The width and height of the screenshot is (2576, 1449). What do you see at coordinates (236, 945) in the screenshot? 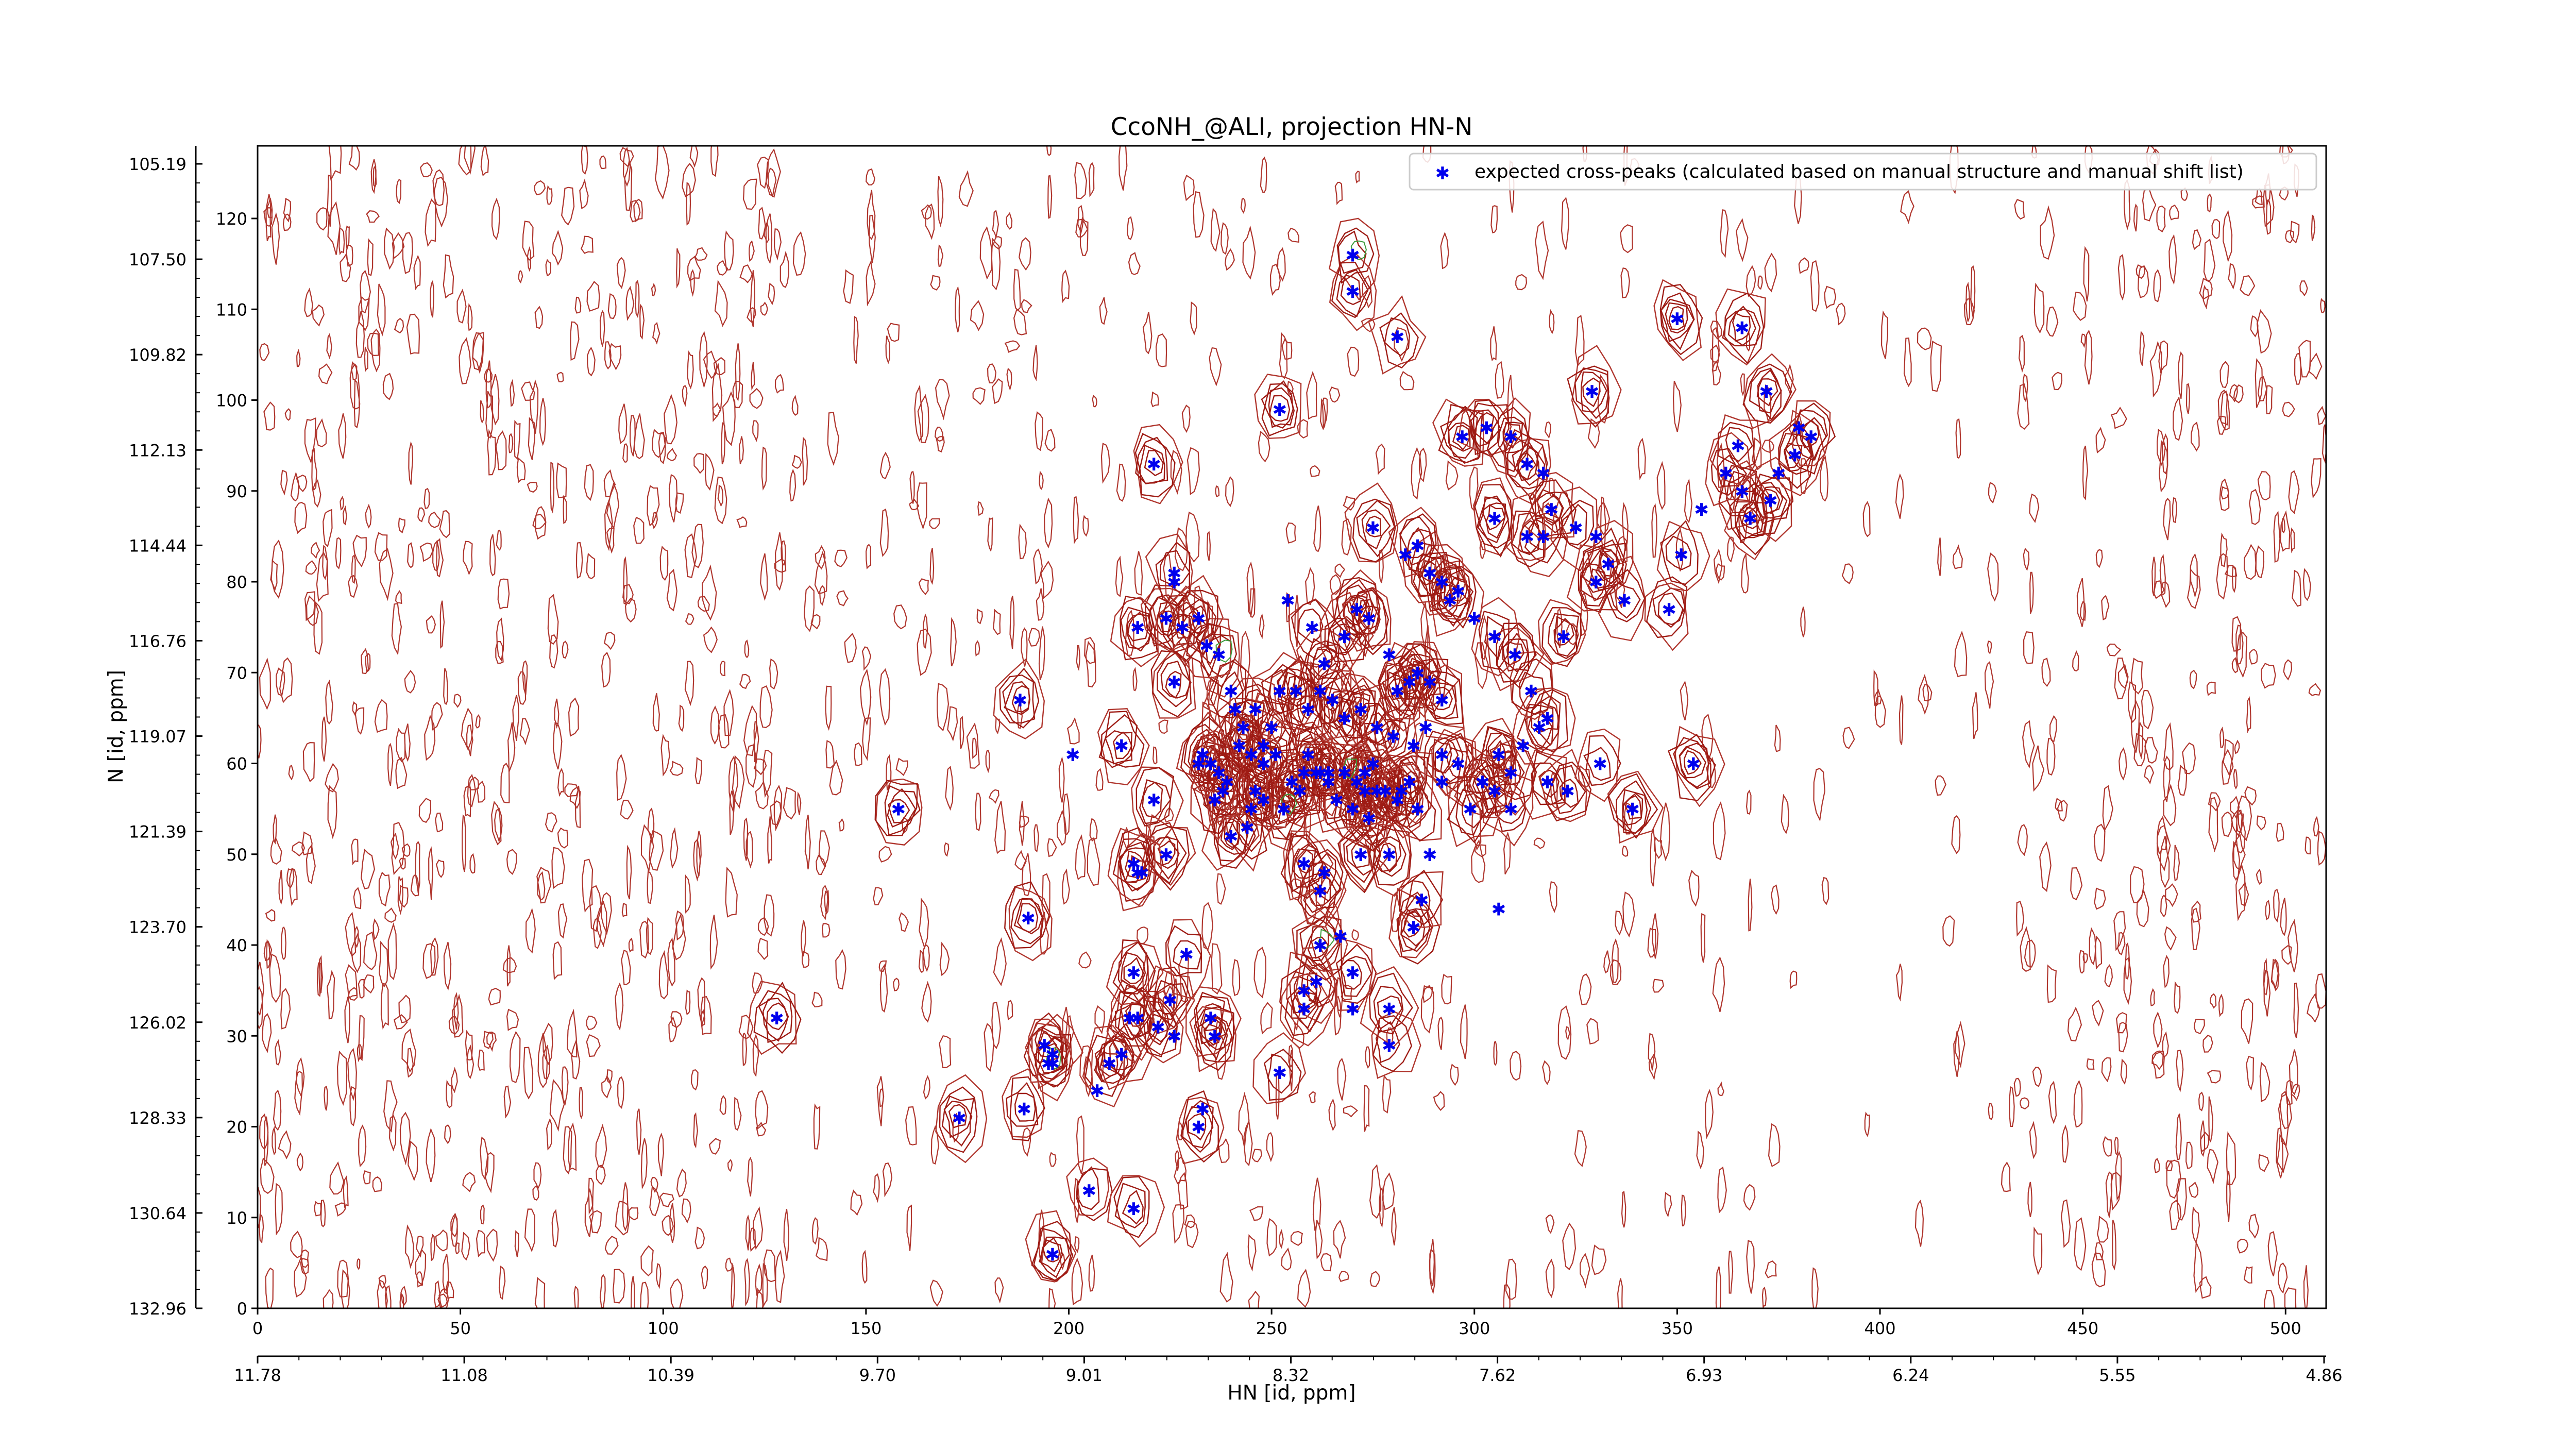
I see `y-index-tick-label: 40` at bounding box center [236, 945].